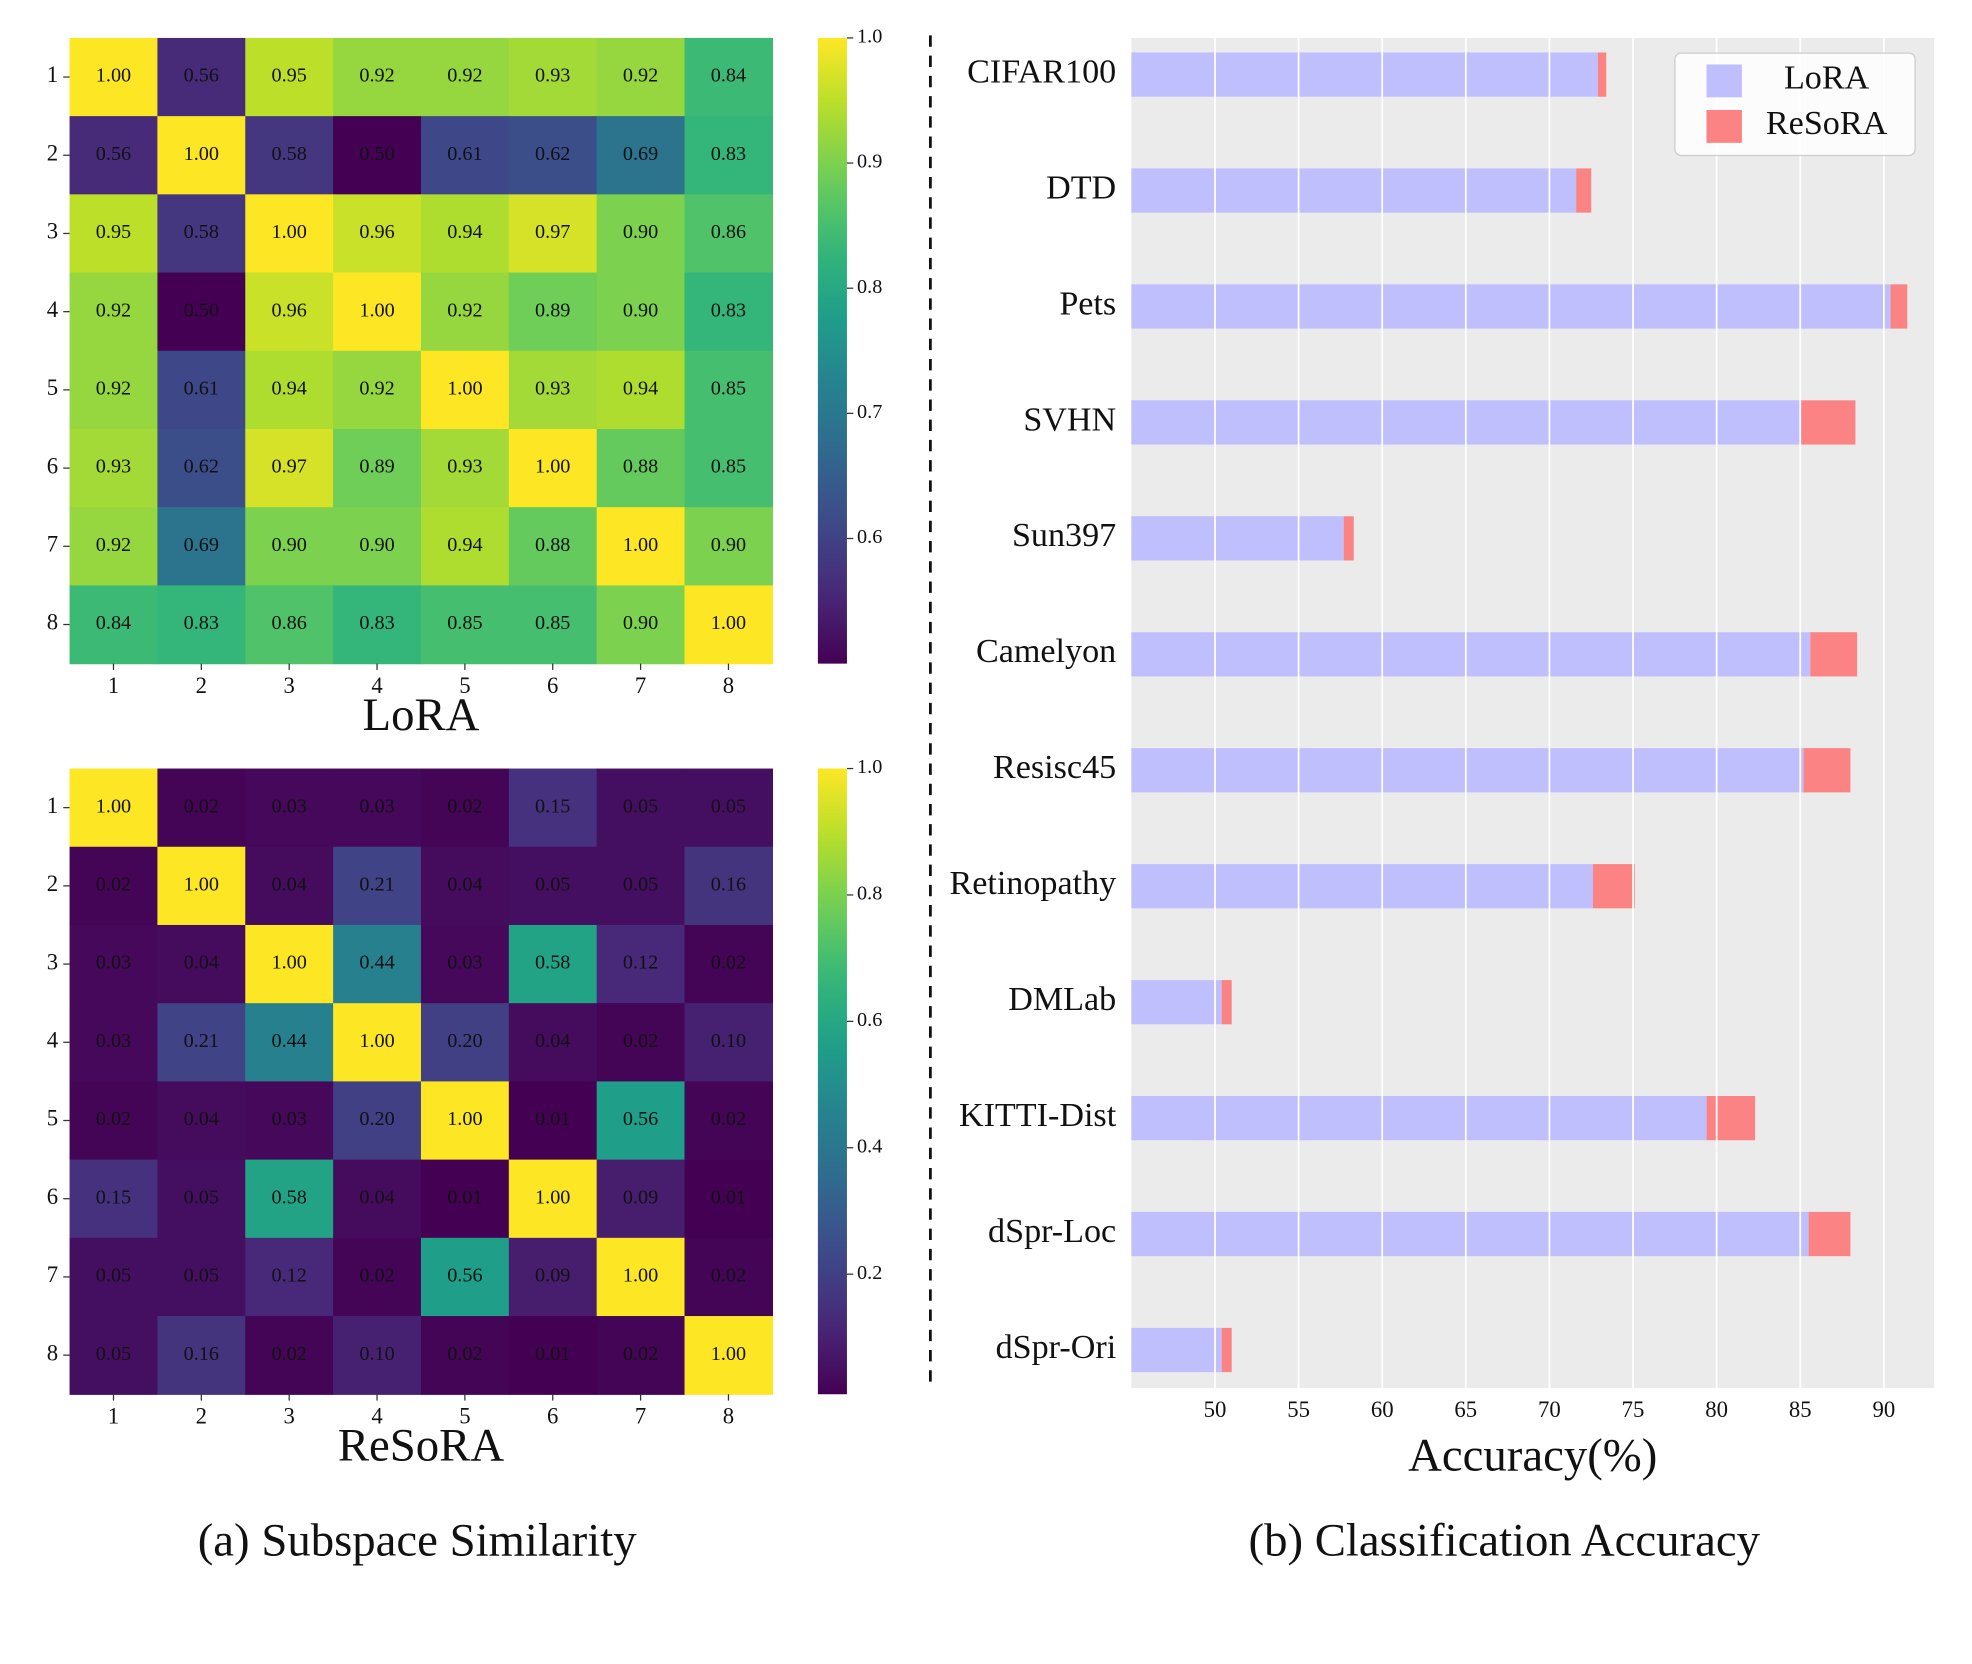  I want to click on colorbar, so click(832, 350).